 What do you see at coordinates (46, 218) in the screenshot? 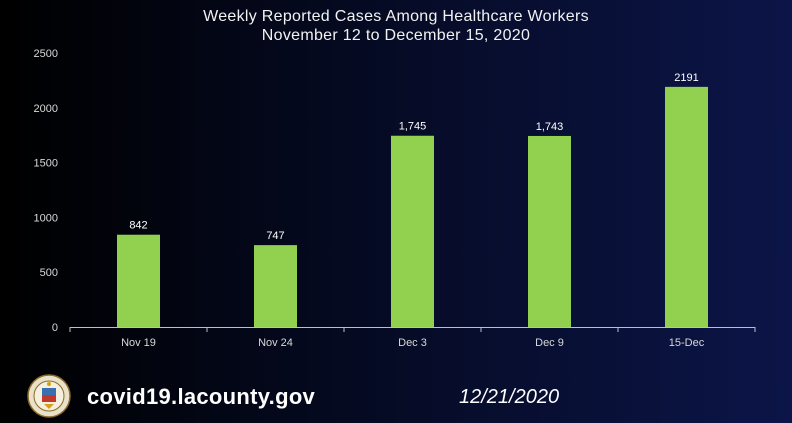
I see `y-tick-label: 1000` at bounding box center [46, 218].